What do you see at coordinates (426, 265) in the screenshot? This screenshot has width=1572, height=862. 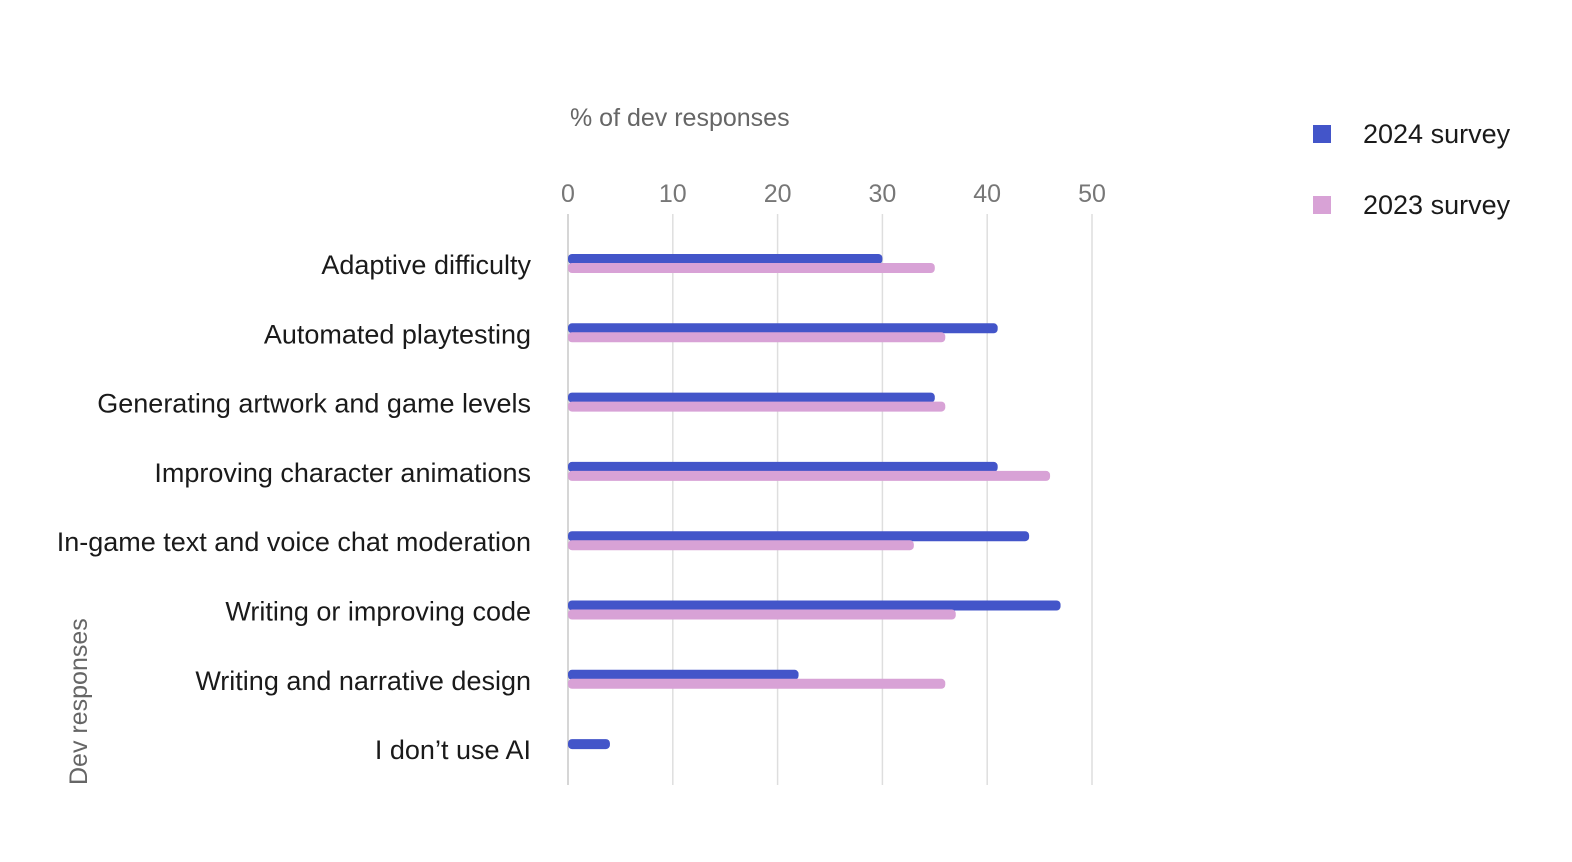 I see `category-label: Adaptive difficulty` at bounding box center [426, 265].